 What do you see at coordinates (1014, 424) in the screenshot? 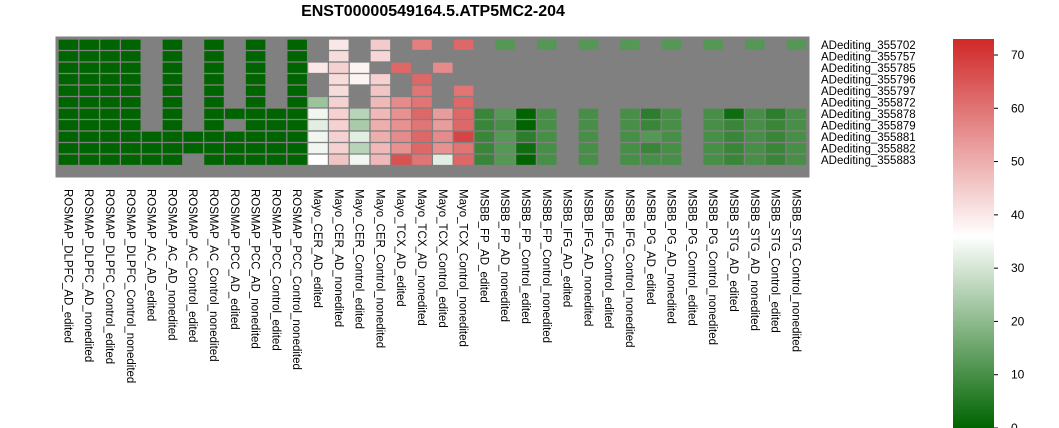
I see `colorbar-tick-label: 0` at bounding box center [1014, 424].